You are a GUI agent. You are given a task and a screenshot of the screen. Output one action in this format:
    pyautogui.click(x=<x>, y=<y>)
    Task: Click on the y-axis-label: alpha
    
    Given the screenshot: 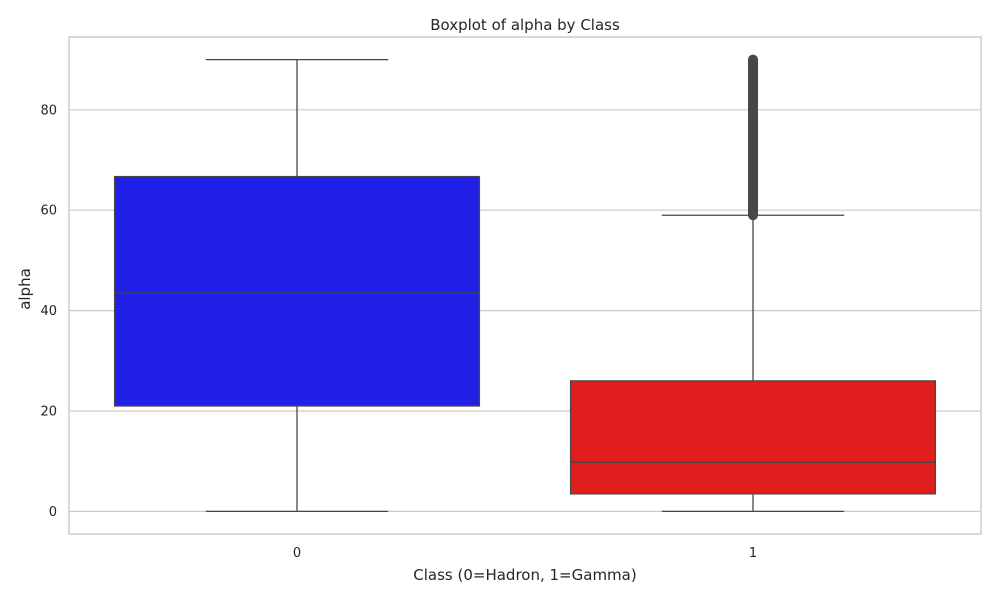 What is the action you would take?
    pyautogui.click(x=25, y=289)
    